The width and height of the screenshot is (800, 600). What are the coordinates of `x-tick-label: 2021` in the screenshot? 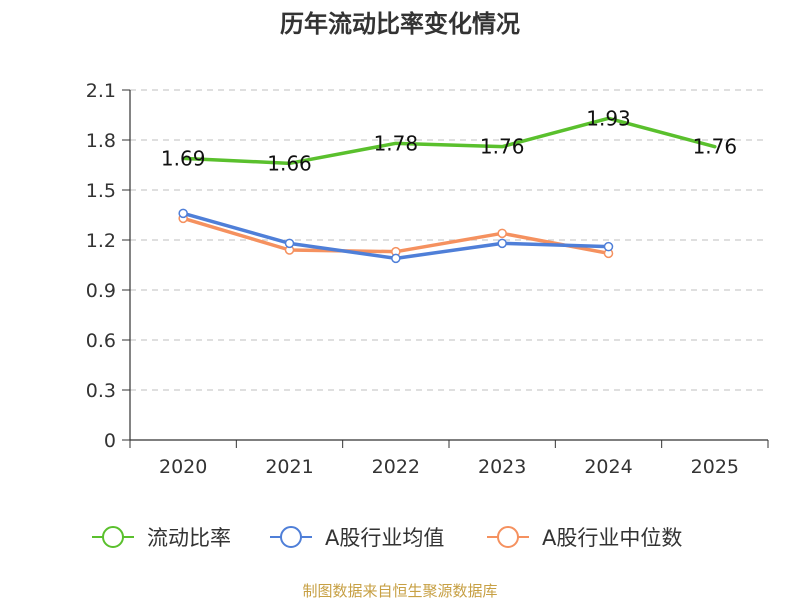 It's located at (289, 467).